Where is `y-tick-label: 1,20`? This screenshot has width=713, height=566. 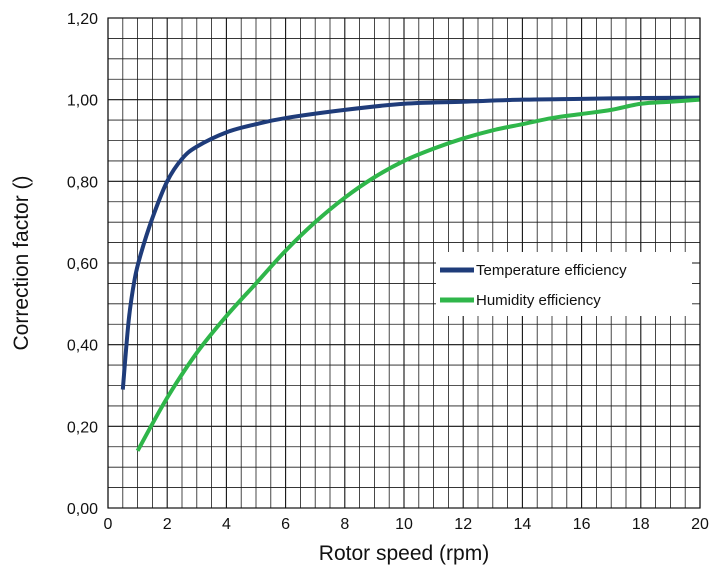
y-tick-label: 1,20 is located at coordinates (82, 19).